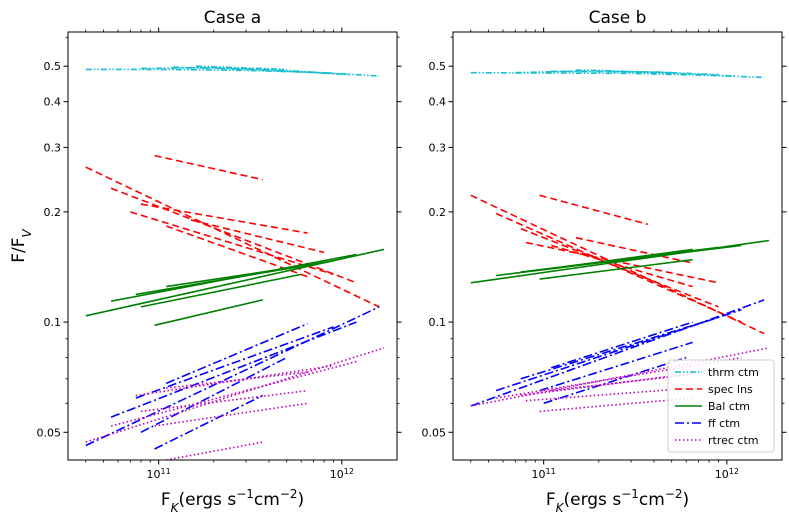  Describe the element at coordinates (21, 245) in the screenshot. I see `y-axis-label: F/FV` at that location.